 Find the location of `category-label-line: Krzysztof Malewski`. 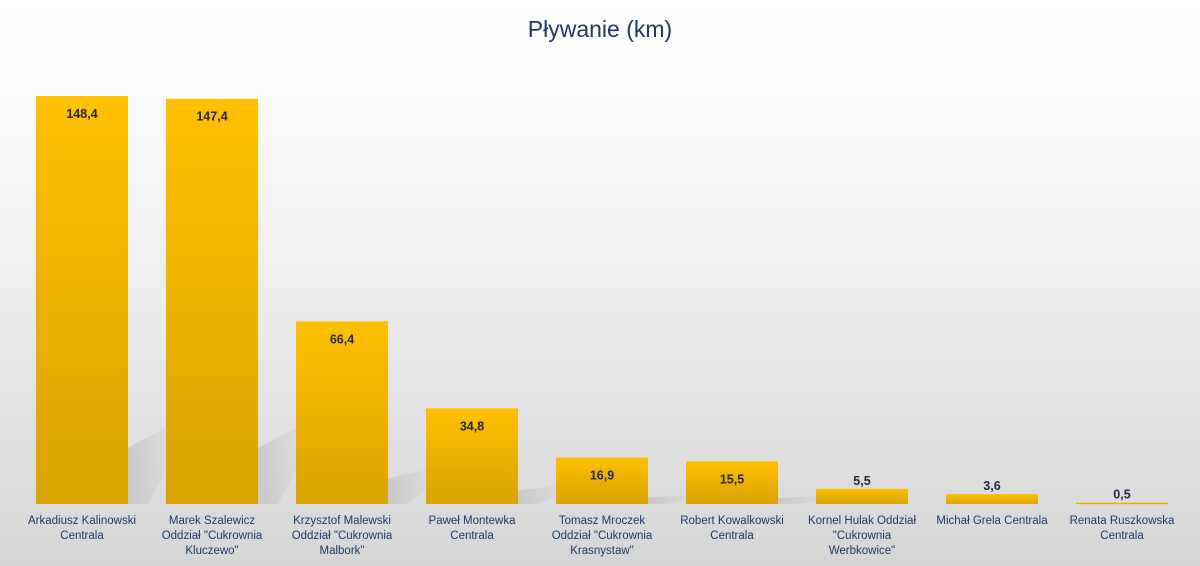

category-label-line: Krzysztof Malewski is located at coordinates (342, 521).